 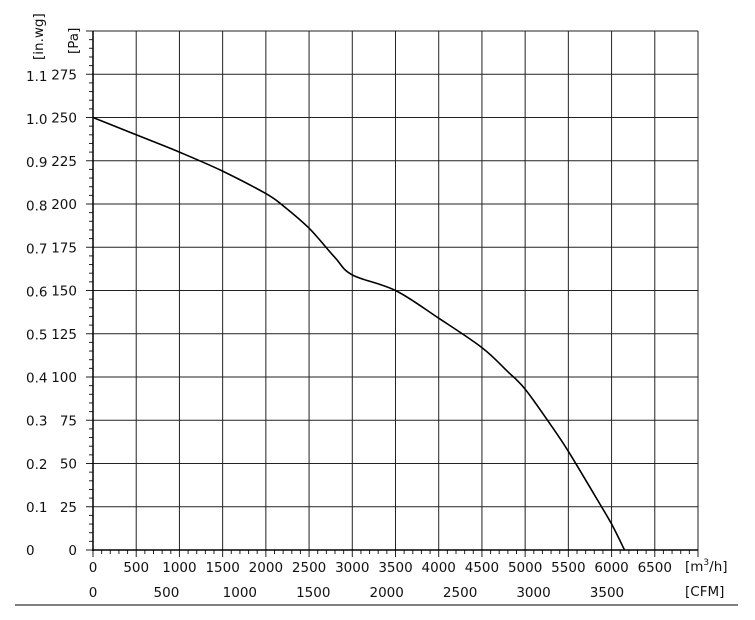 I want to click on x-secondary-tick-label: 1500, so click(x=313, y=593).